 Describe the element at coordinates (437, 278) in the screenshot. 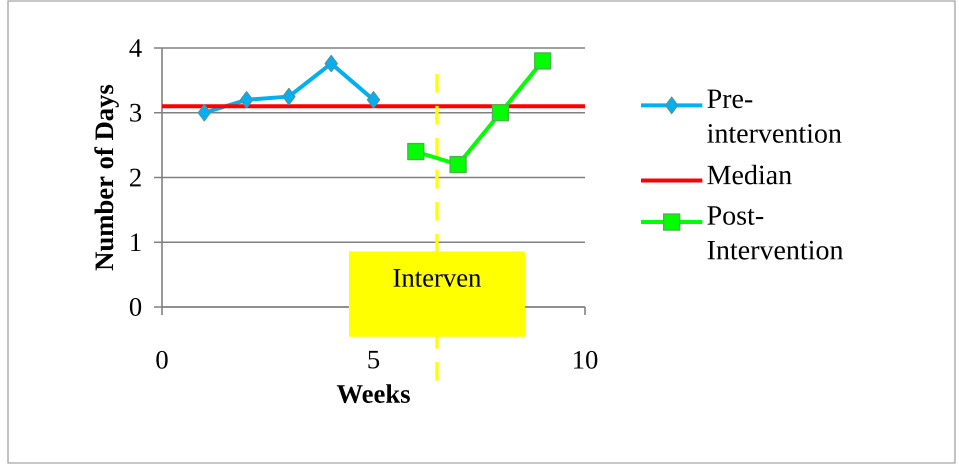

I see `ref-line-label: Interven` at that location.